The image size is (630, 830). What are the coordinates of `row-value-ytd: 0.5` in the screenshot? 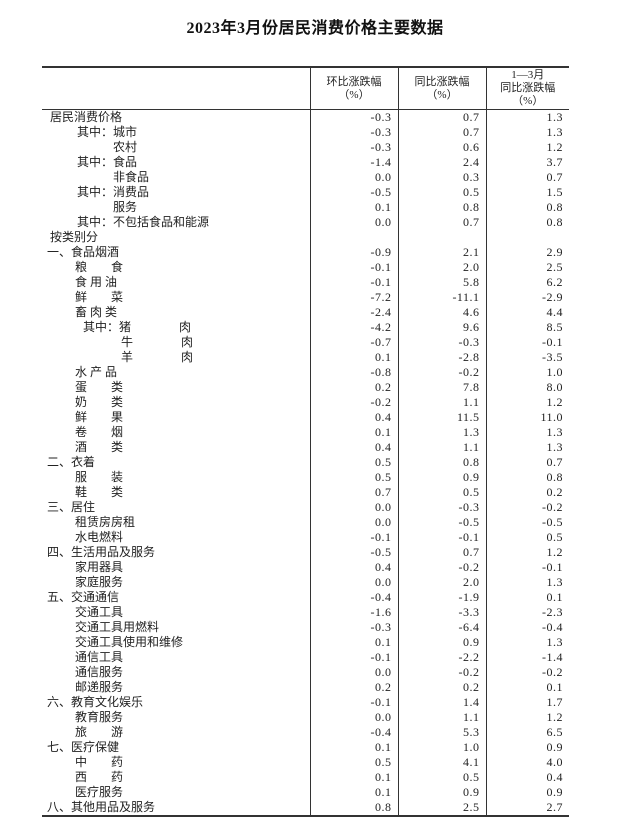 It's located at (527, 537).